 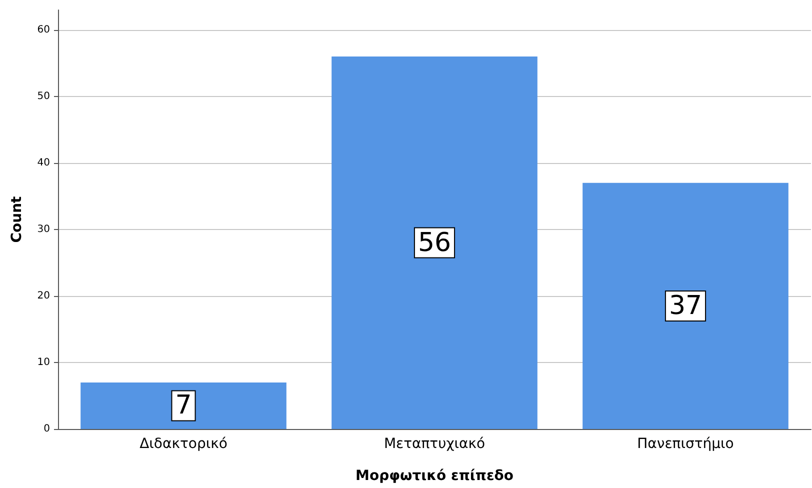 I want to click on y-tick-label: 20, so click(x=43, y=296).